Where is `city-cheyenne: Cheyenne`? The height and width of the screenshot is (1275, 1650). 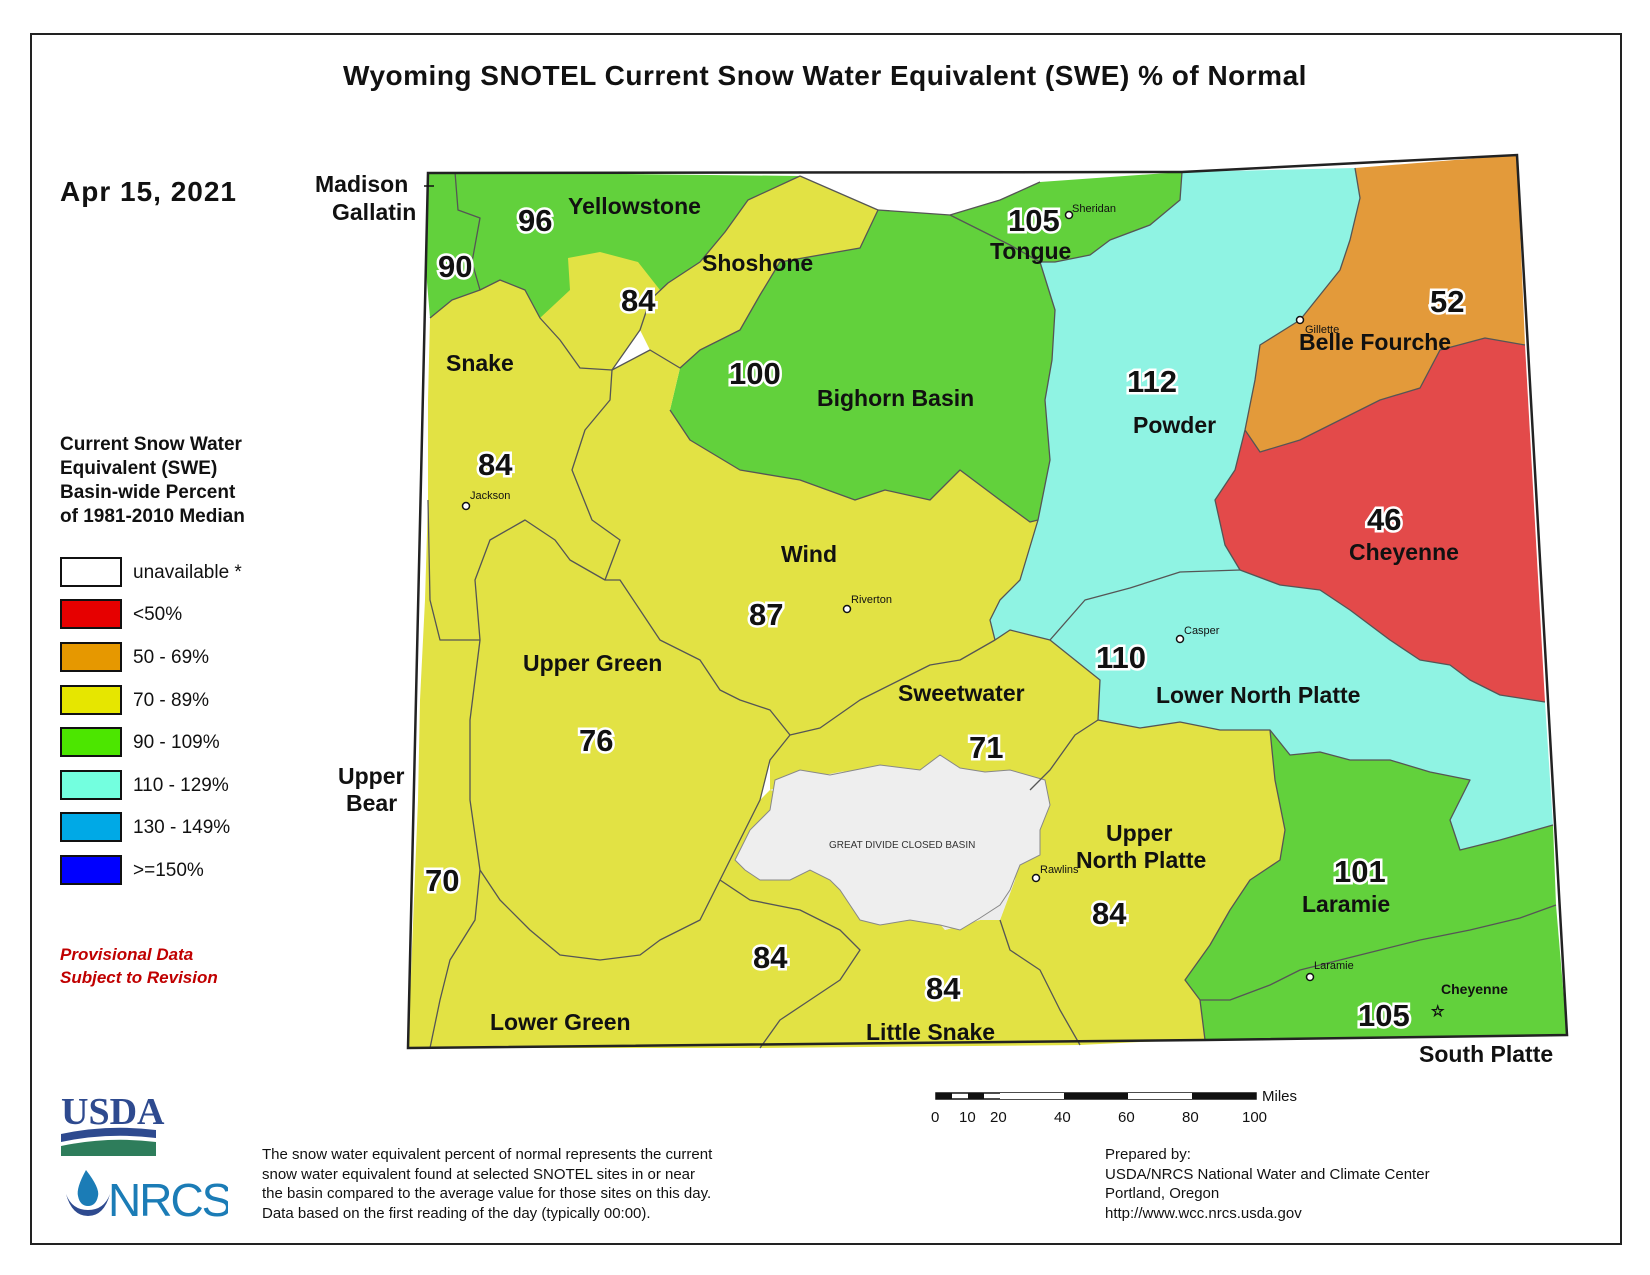
city-cheyenne: Cheyenne is located at coordinates (1474, 989).